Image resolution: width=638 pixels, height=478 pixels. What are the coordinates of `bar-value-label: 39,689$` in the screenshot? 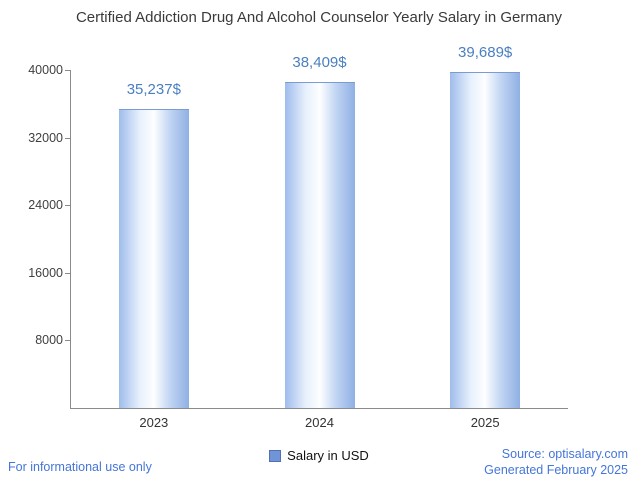 It's located at (485, 52).